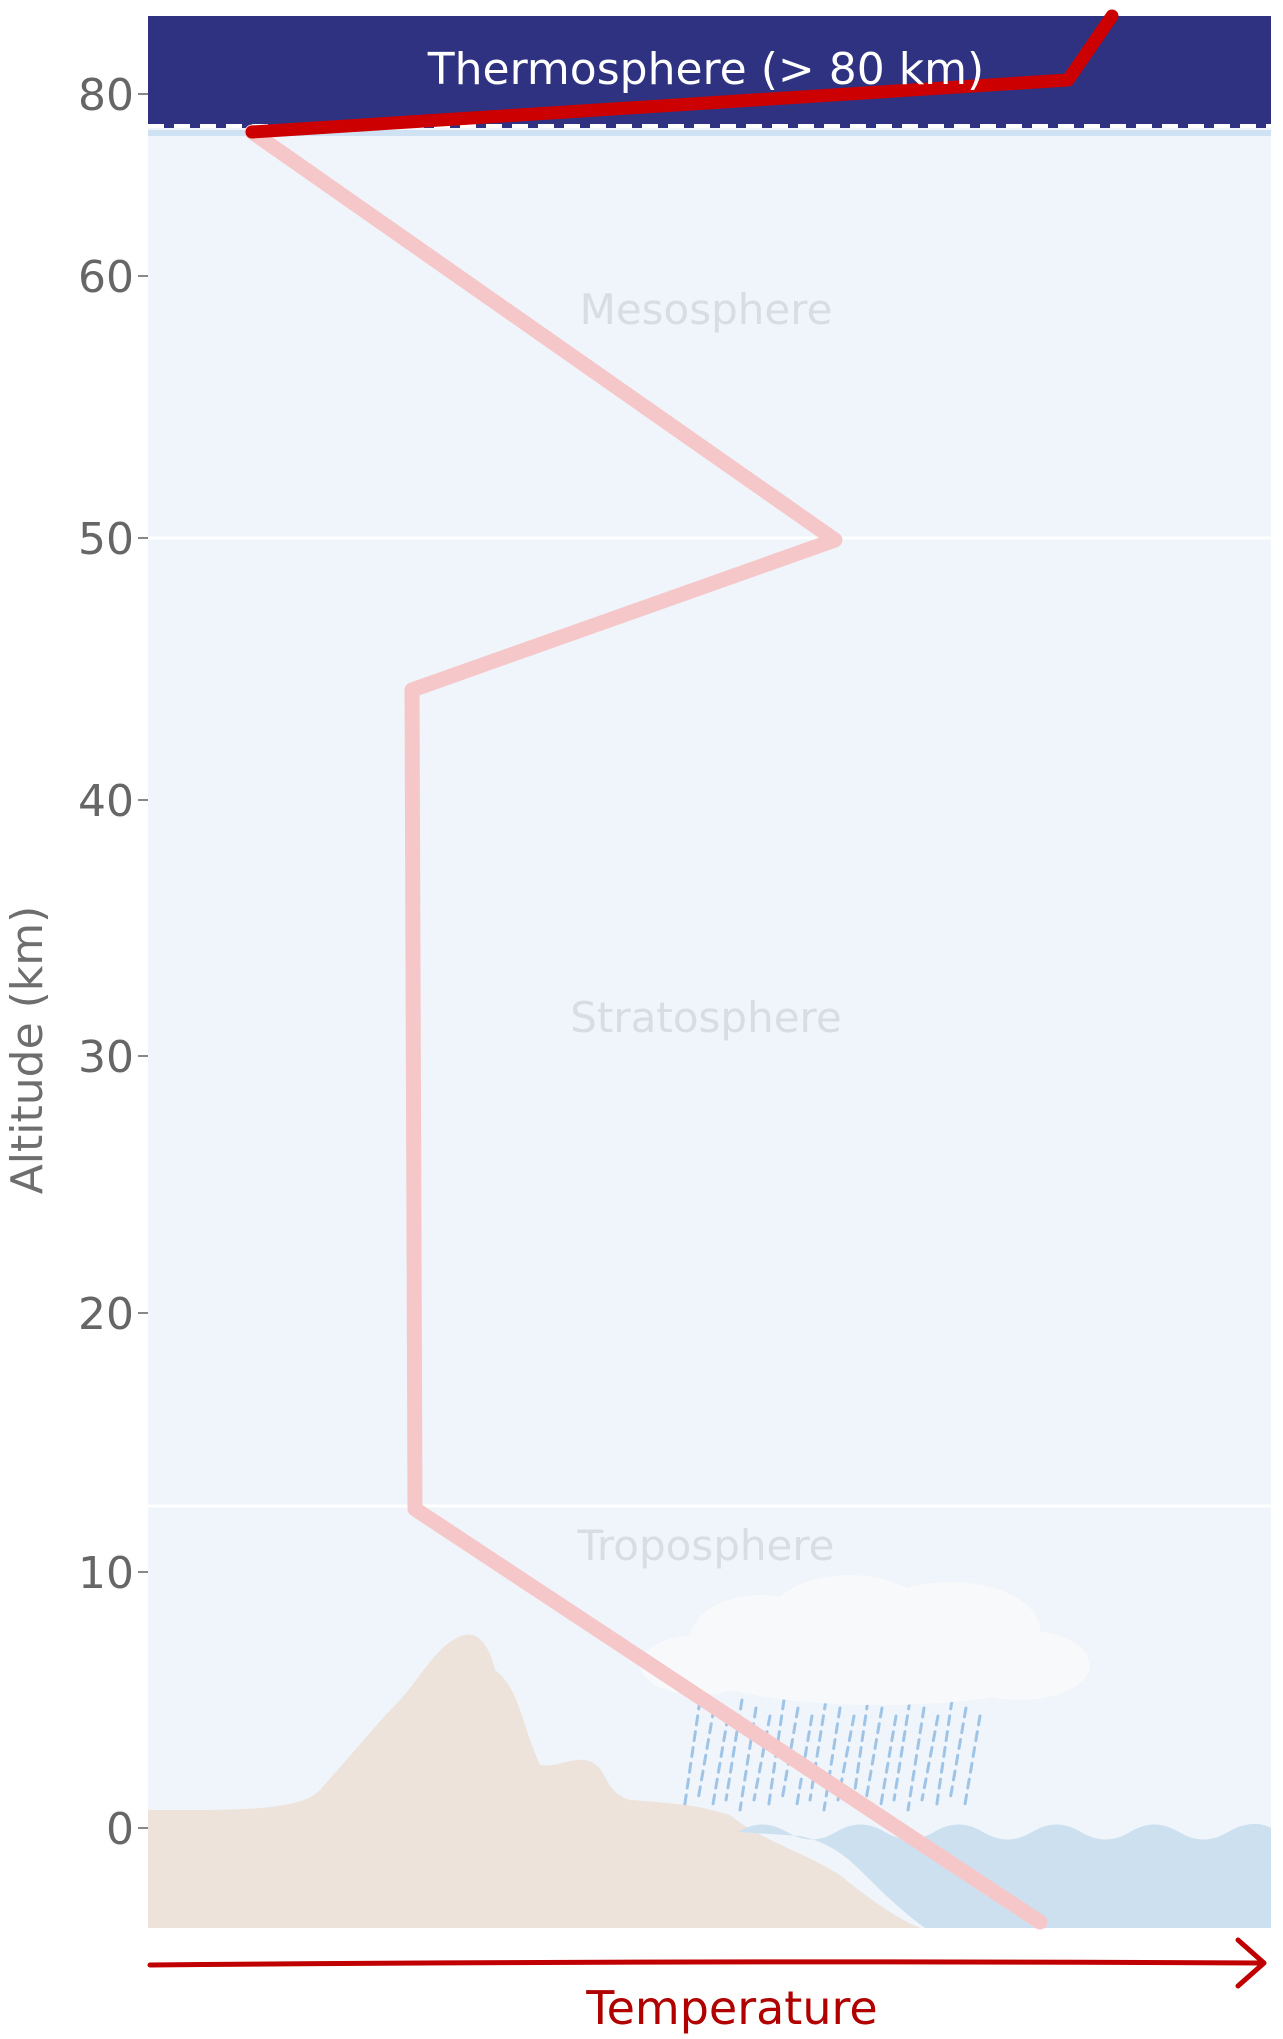 The width and height of the screenshot is (1283, 2039). What do you see at coordinates (705, 1017) in the screenshot?
I see `layer-label-stratosphere: Stratosphere` at bounding box center [705, 1017].